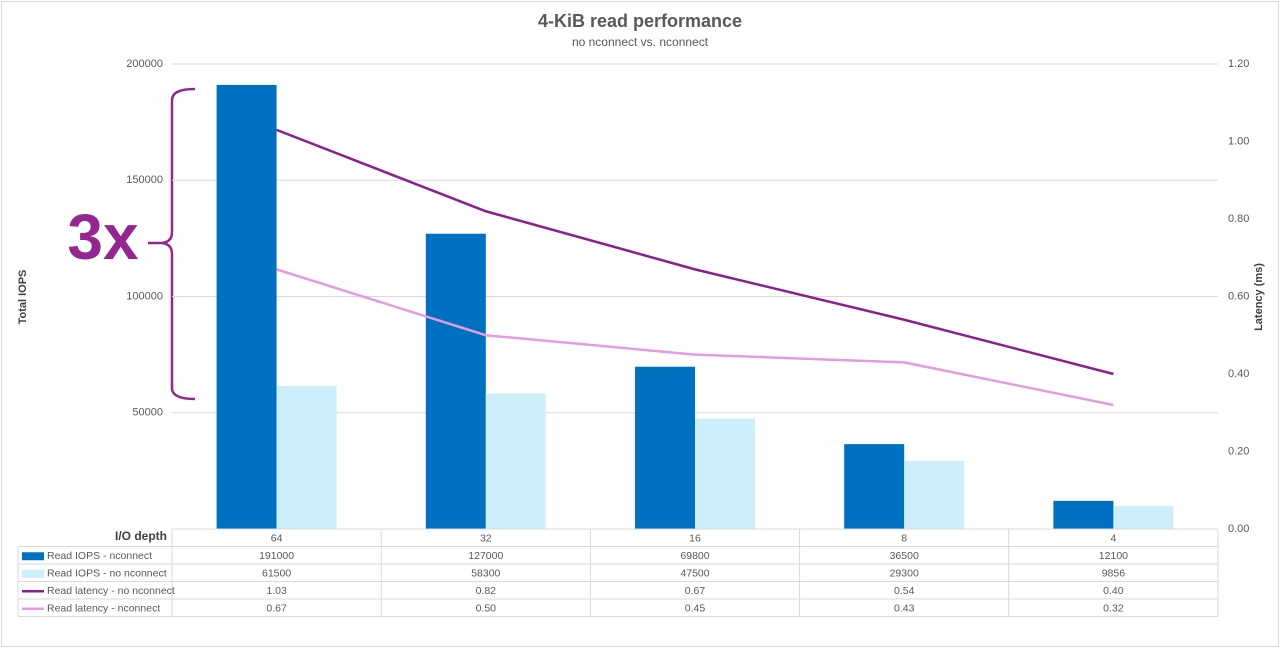 Image resolution: width=1280 pixels, height=648 pixels. I want to click on table-cell: 0.43, so click(904, 609).